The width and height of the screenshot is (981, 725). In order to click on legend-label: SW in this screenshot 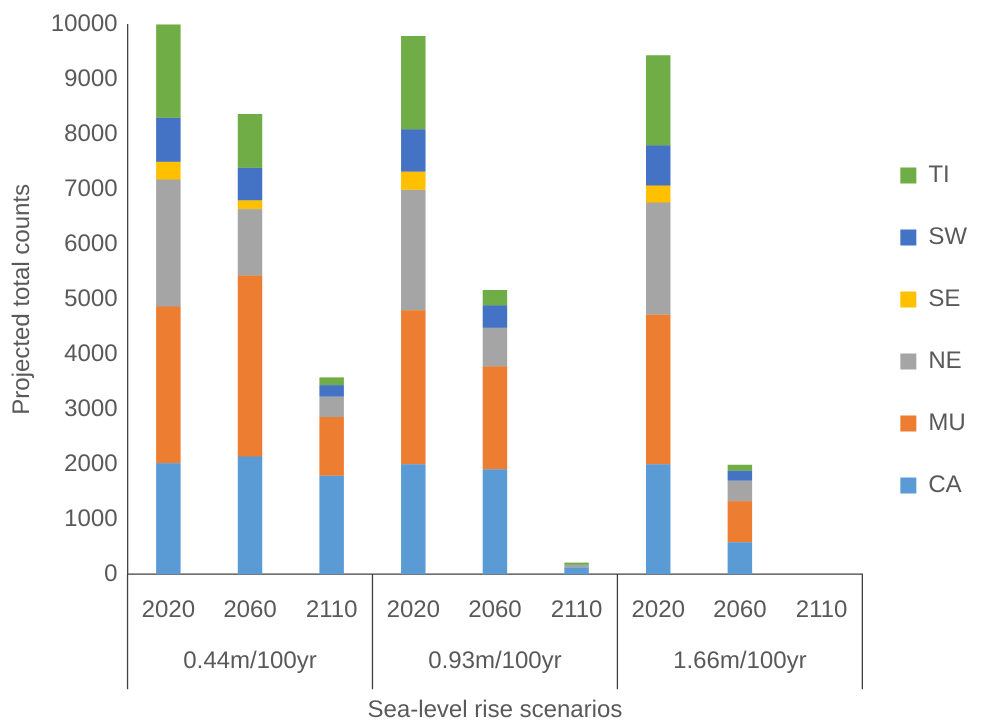, I will do `click(948, 236)`.